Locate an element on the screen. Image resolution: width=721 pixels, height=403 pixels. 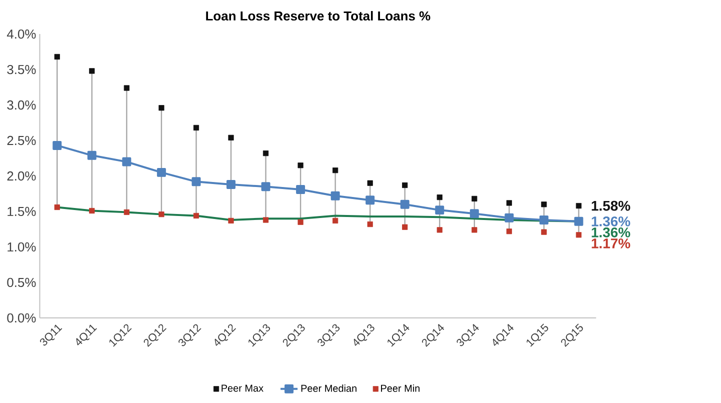
y-tick-label: 0.0% is located at coordinates (21, 317).